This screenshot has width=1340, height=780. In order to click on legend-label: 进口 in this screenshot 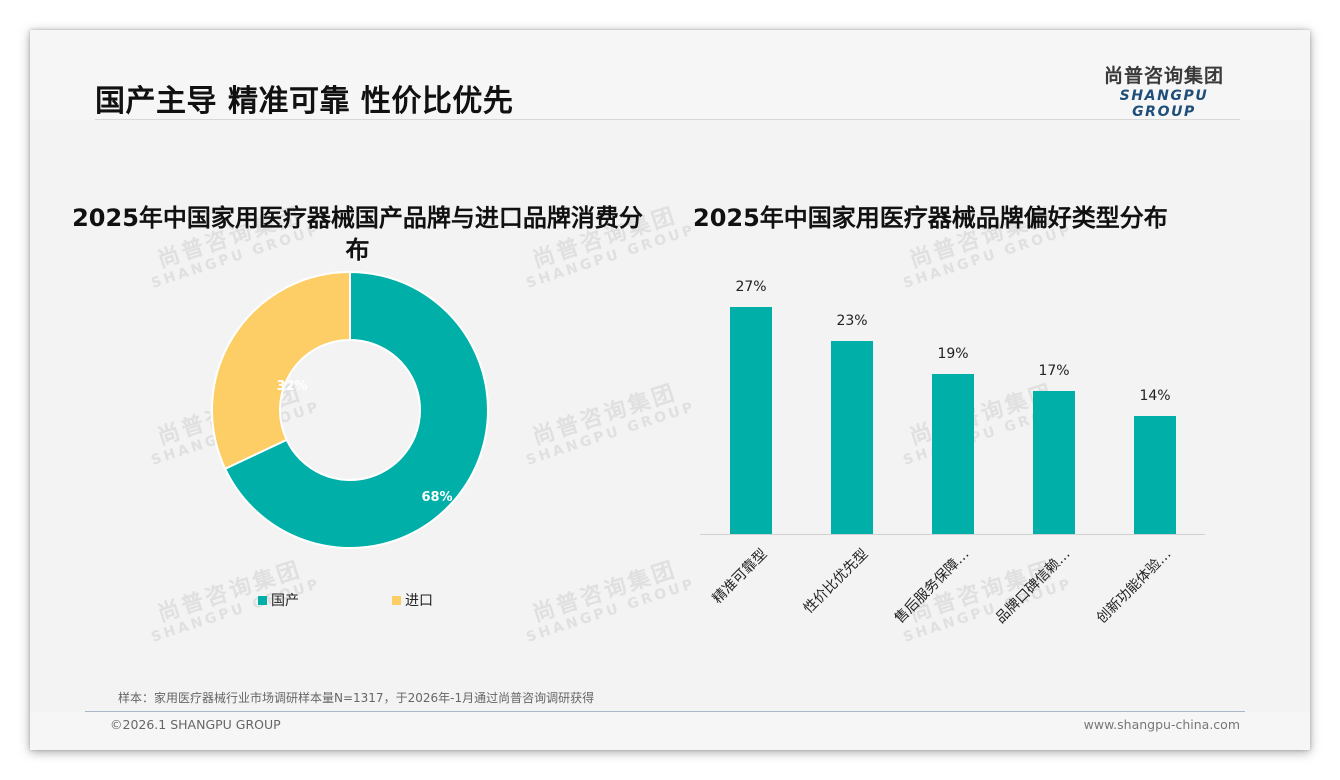, I will do `click(419, 601)`.